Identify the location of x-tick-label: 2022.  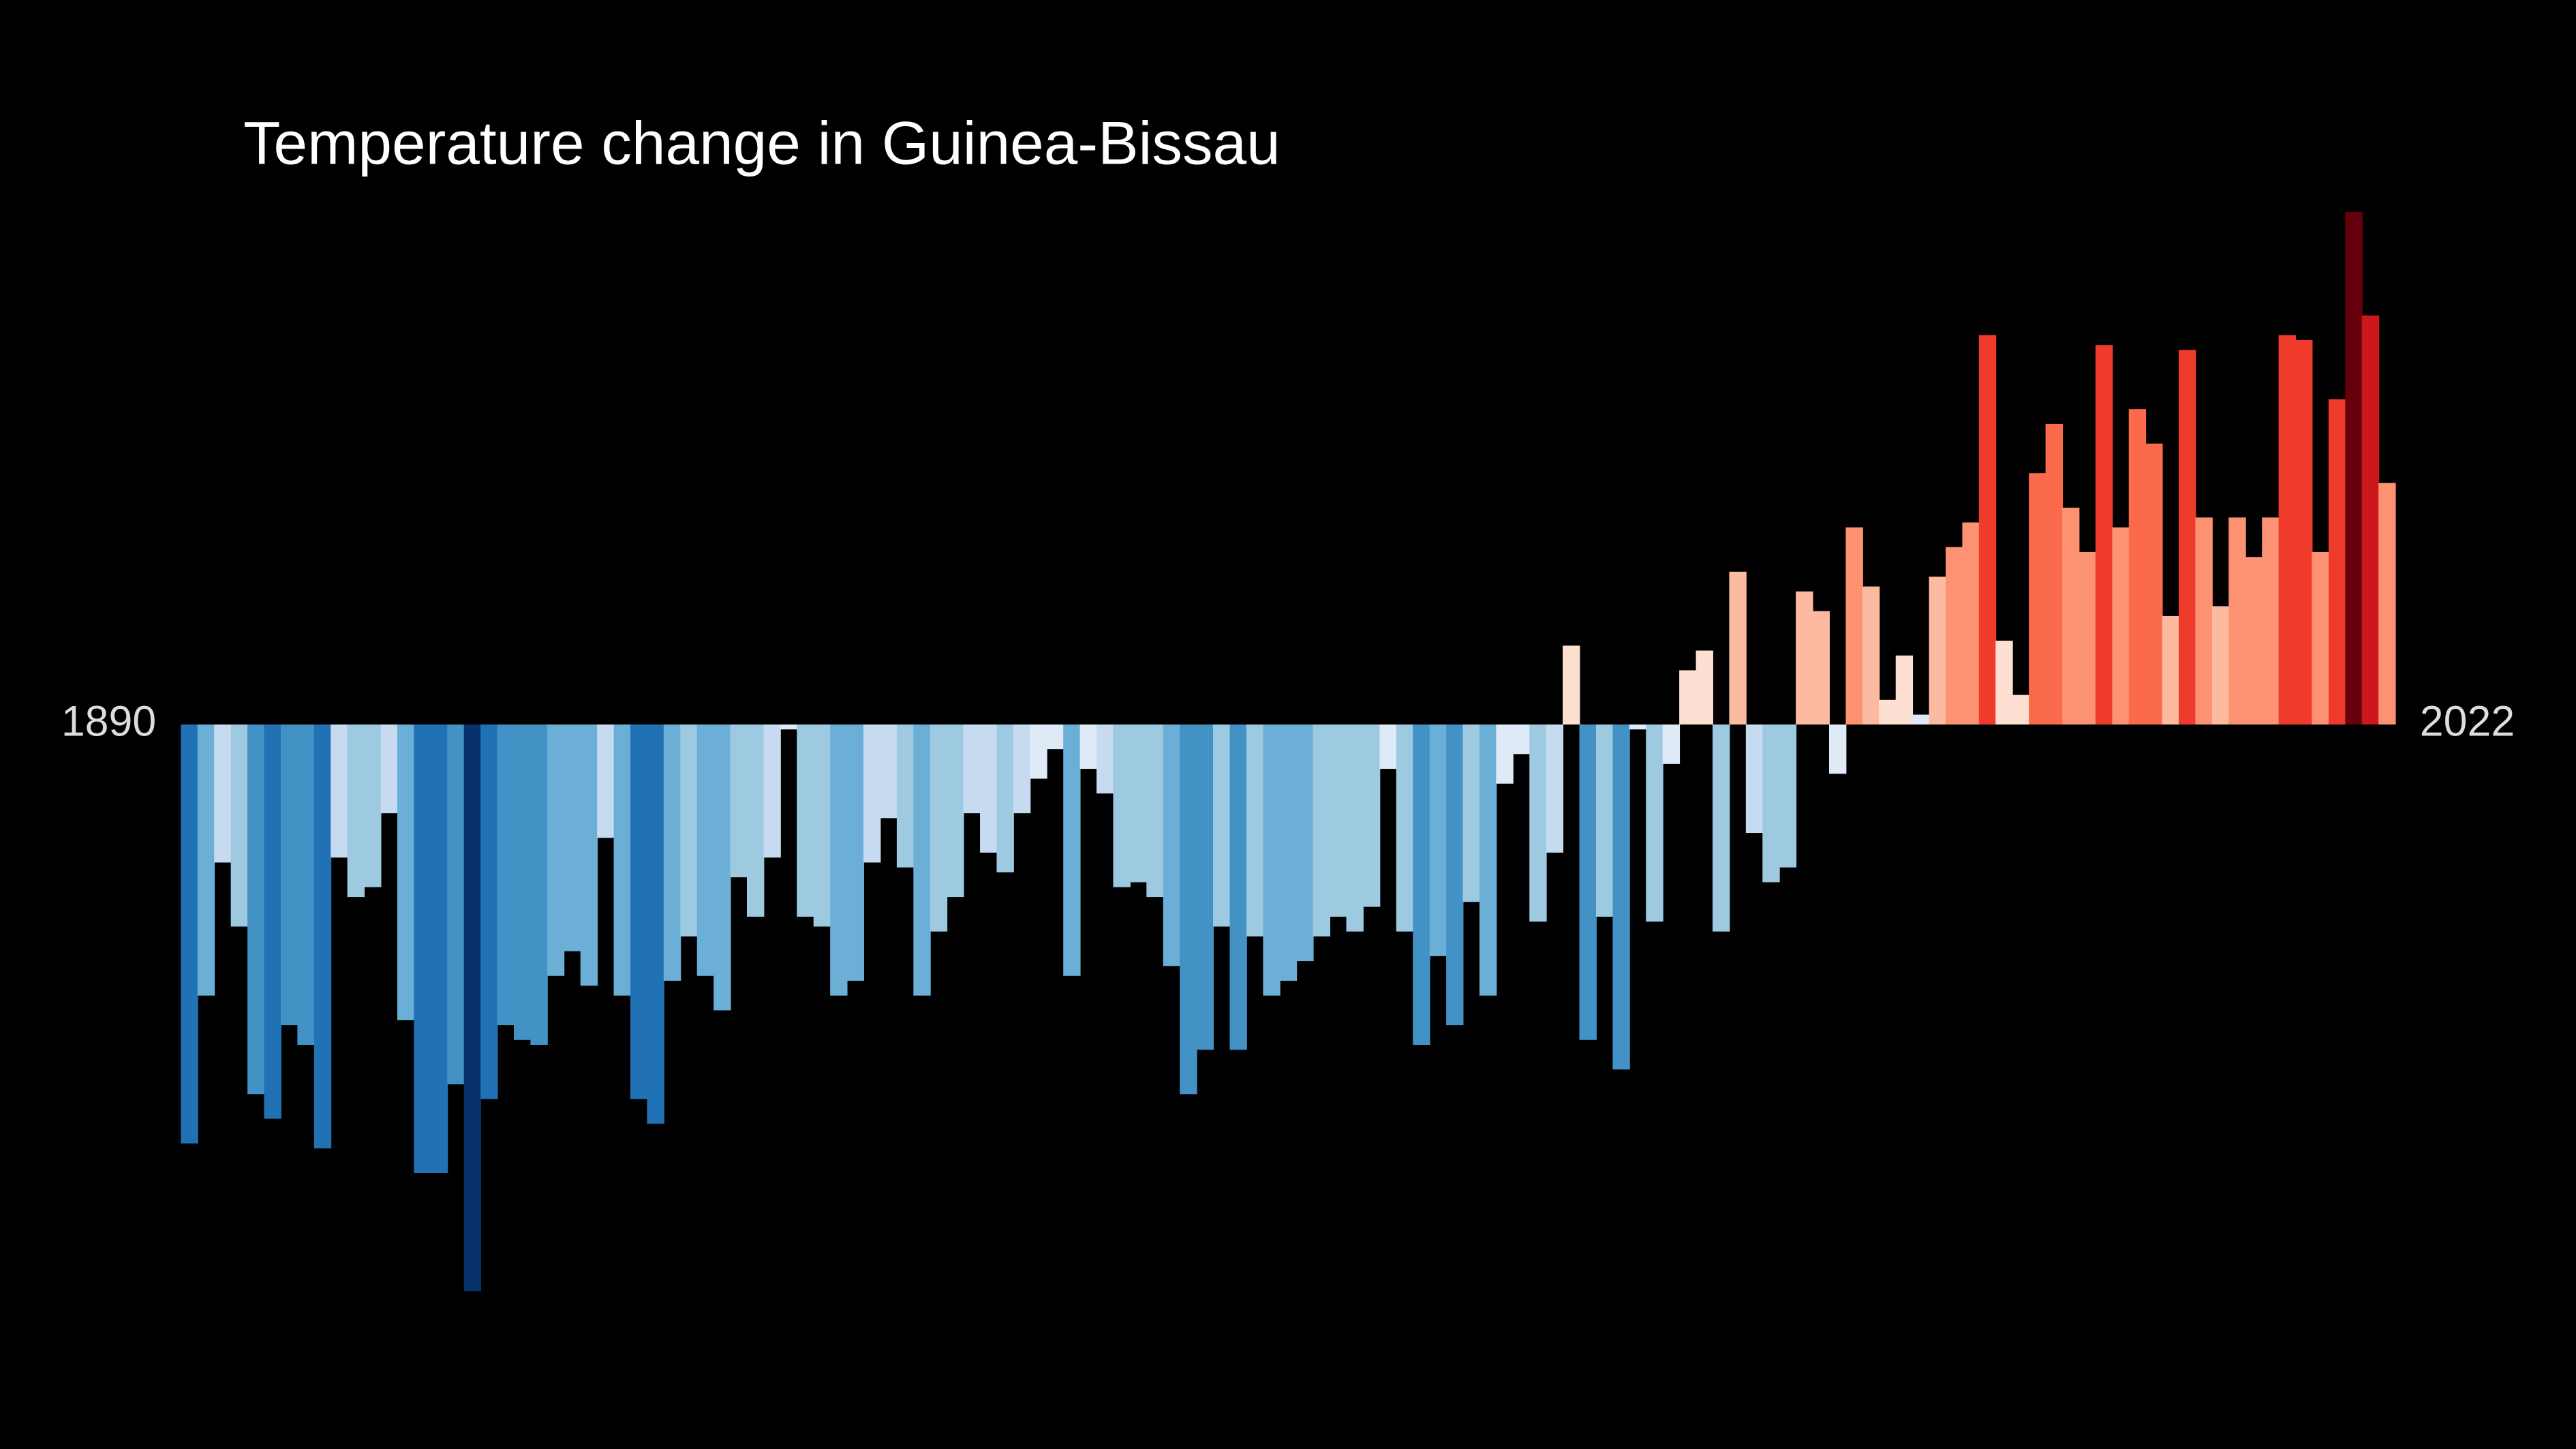
(2467, 722).